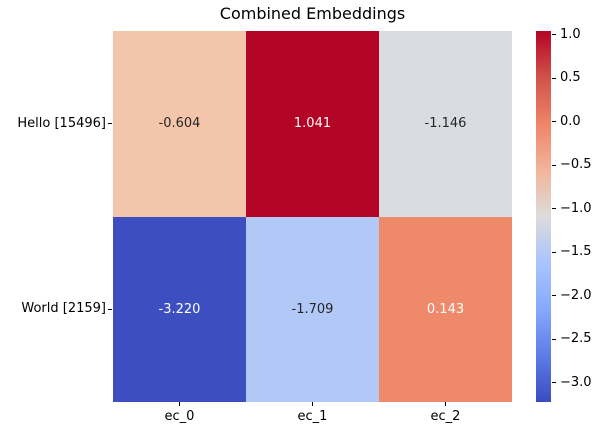 The height and width of the screenshot is (435, 607). Describe the element at coordinates (179, 124) in the screenshot. I see `heatmap-cell: -0.604` at that location.